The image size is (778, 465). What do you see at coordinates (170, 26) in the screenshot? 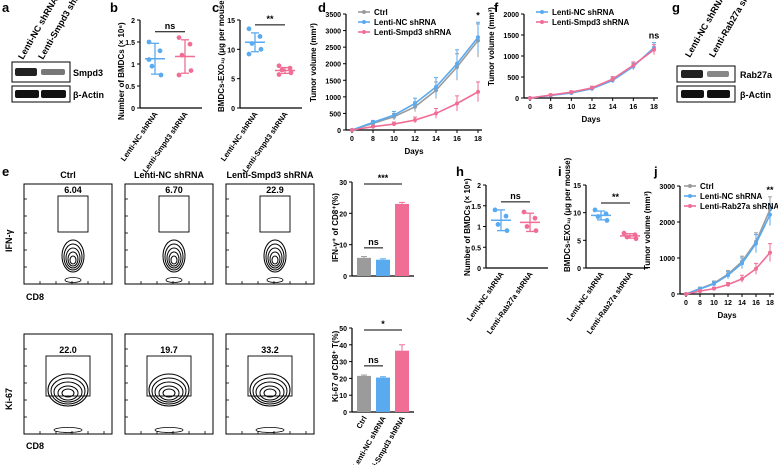
I see `sig-label-b: ns` at bounding box center [170, 26].